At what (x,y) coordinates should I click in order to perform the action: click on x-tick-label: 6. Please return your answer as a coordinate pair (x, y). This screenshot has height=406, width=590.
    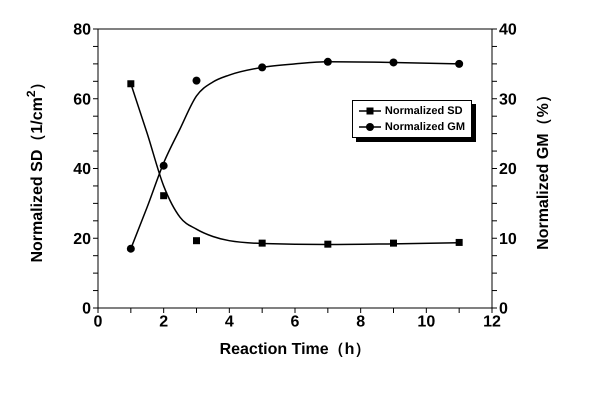
    Looking at the image, I should click on (295, 321).